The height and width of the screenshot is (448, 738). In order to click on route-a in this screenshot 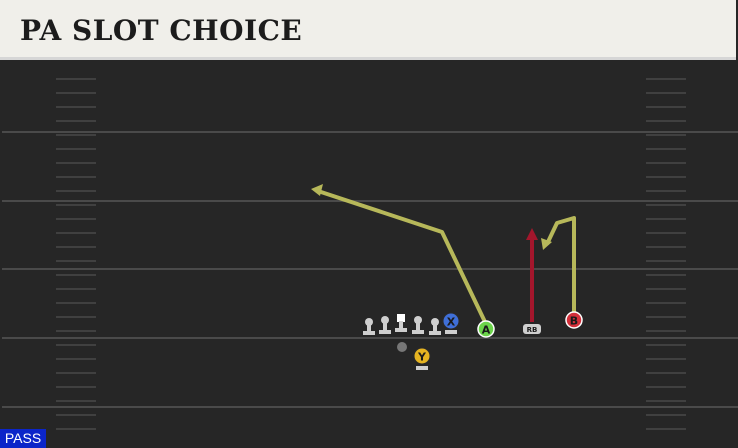, I will do `click(399, 254)`.